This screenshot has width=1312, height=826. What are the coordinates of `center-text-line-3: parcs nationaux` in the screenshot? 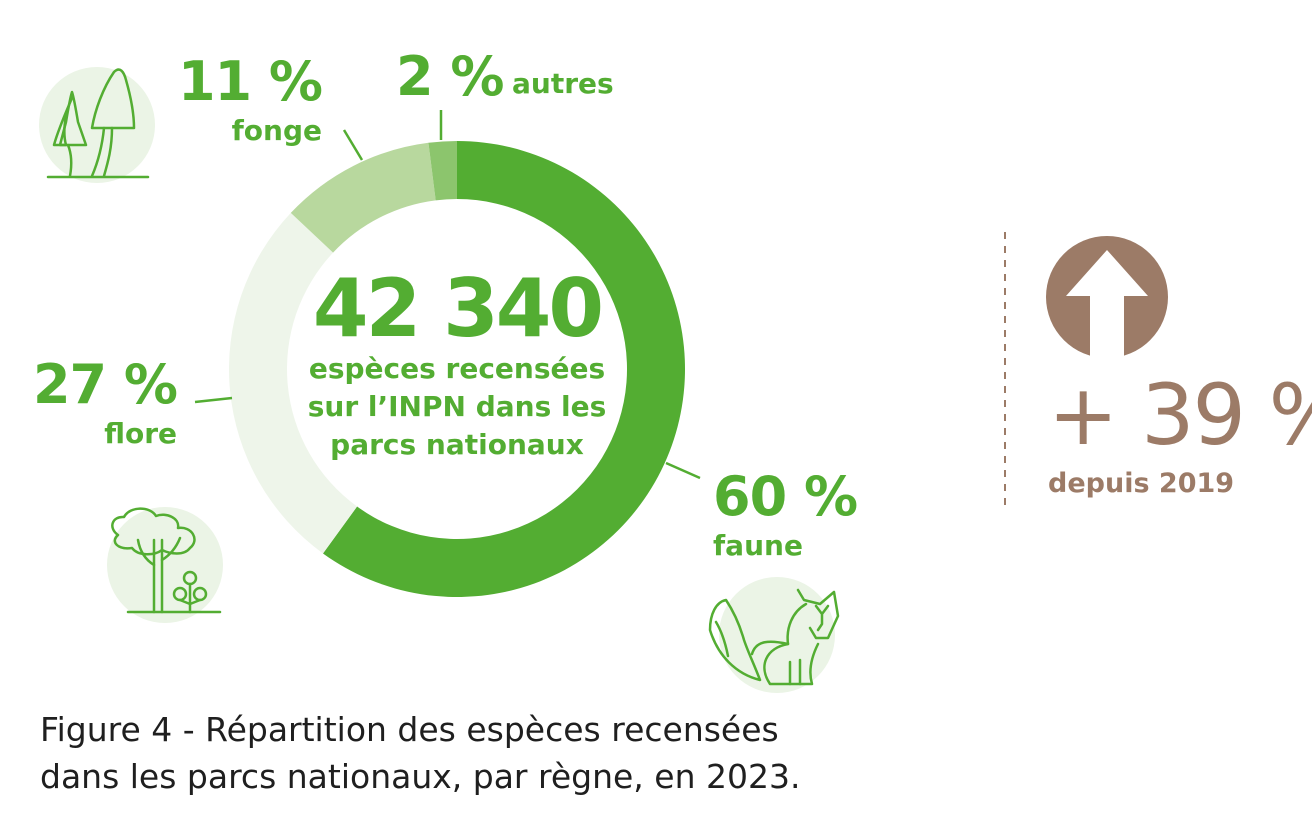 It's located at (457, 444).